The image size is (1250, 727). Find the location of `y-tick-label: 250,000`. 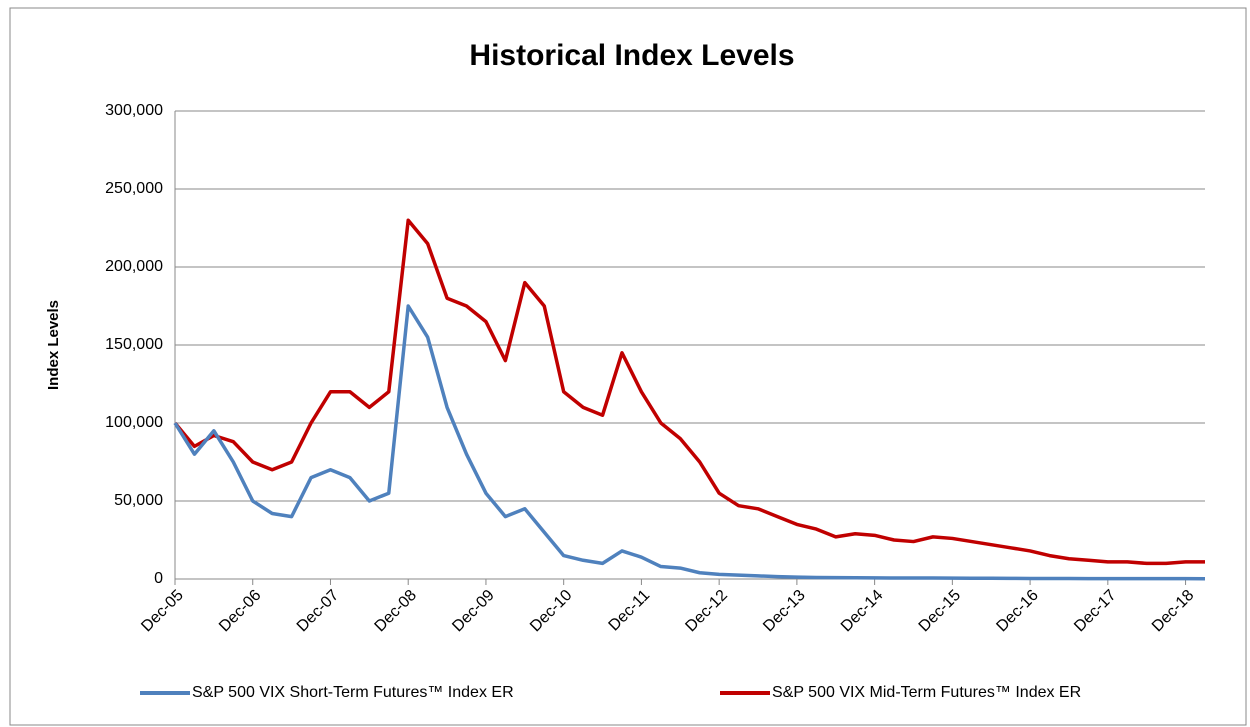

y-tick-label: 250,000 is located at coordinates (134, 188).